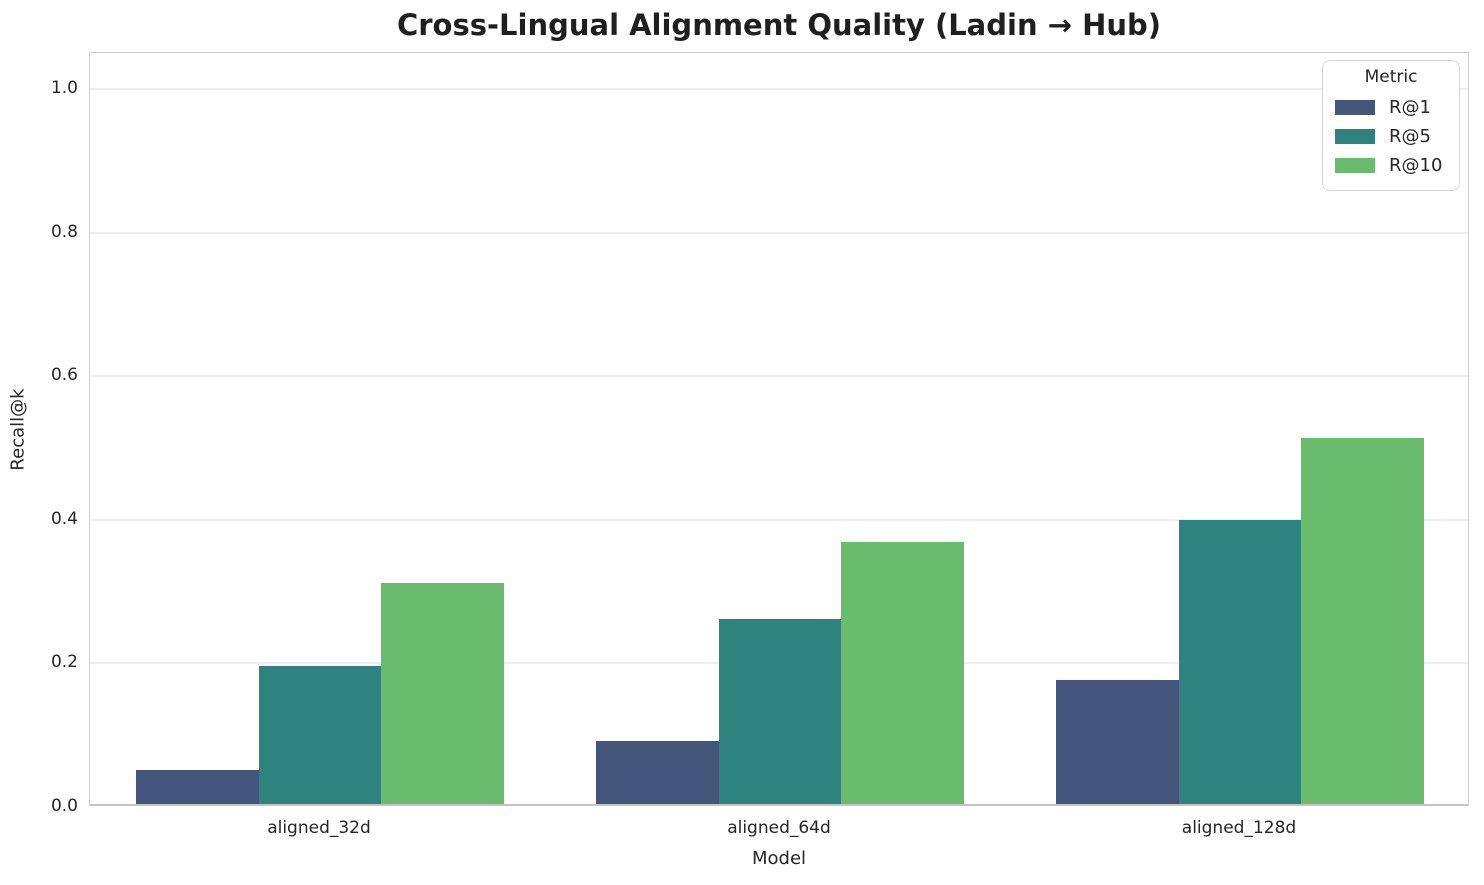 The height and width of the screenshot is (885, 1484). What do you see at coordinates (779, 828) in the screenshot?
I see `x-tick-label: aligned_64d` at bounding box center [779, 828].